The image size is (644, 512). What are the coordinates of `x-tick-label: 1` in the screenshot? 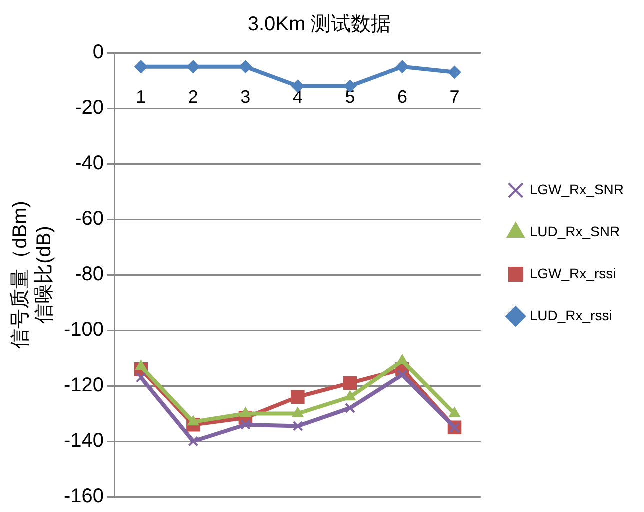 It's located at (141, 96).